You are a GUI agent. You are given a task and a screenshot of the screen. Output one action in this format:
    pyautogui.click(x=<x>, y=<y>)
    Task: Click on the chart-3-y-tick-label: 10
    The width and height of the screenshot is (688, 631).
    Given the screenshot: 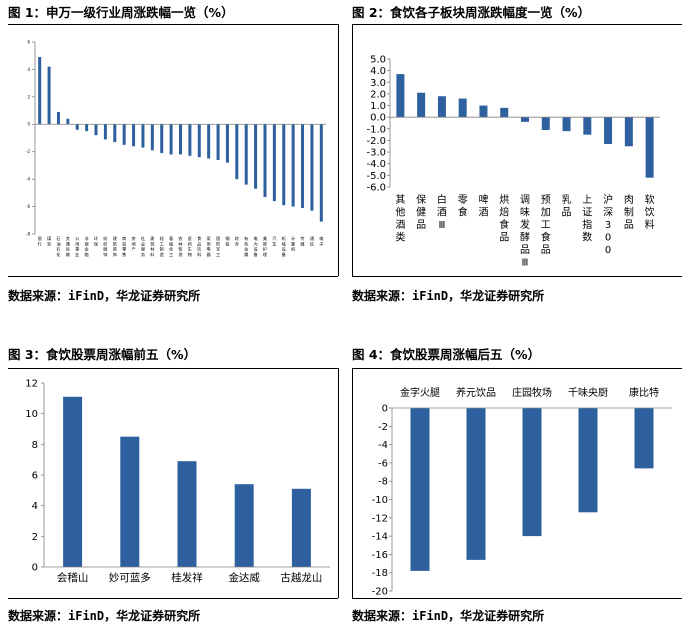 What is the action you would take?
    pyautogui.click(x=31, y=414)
    